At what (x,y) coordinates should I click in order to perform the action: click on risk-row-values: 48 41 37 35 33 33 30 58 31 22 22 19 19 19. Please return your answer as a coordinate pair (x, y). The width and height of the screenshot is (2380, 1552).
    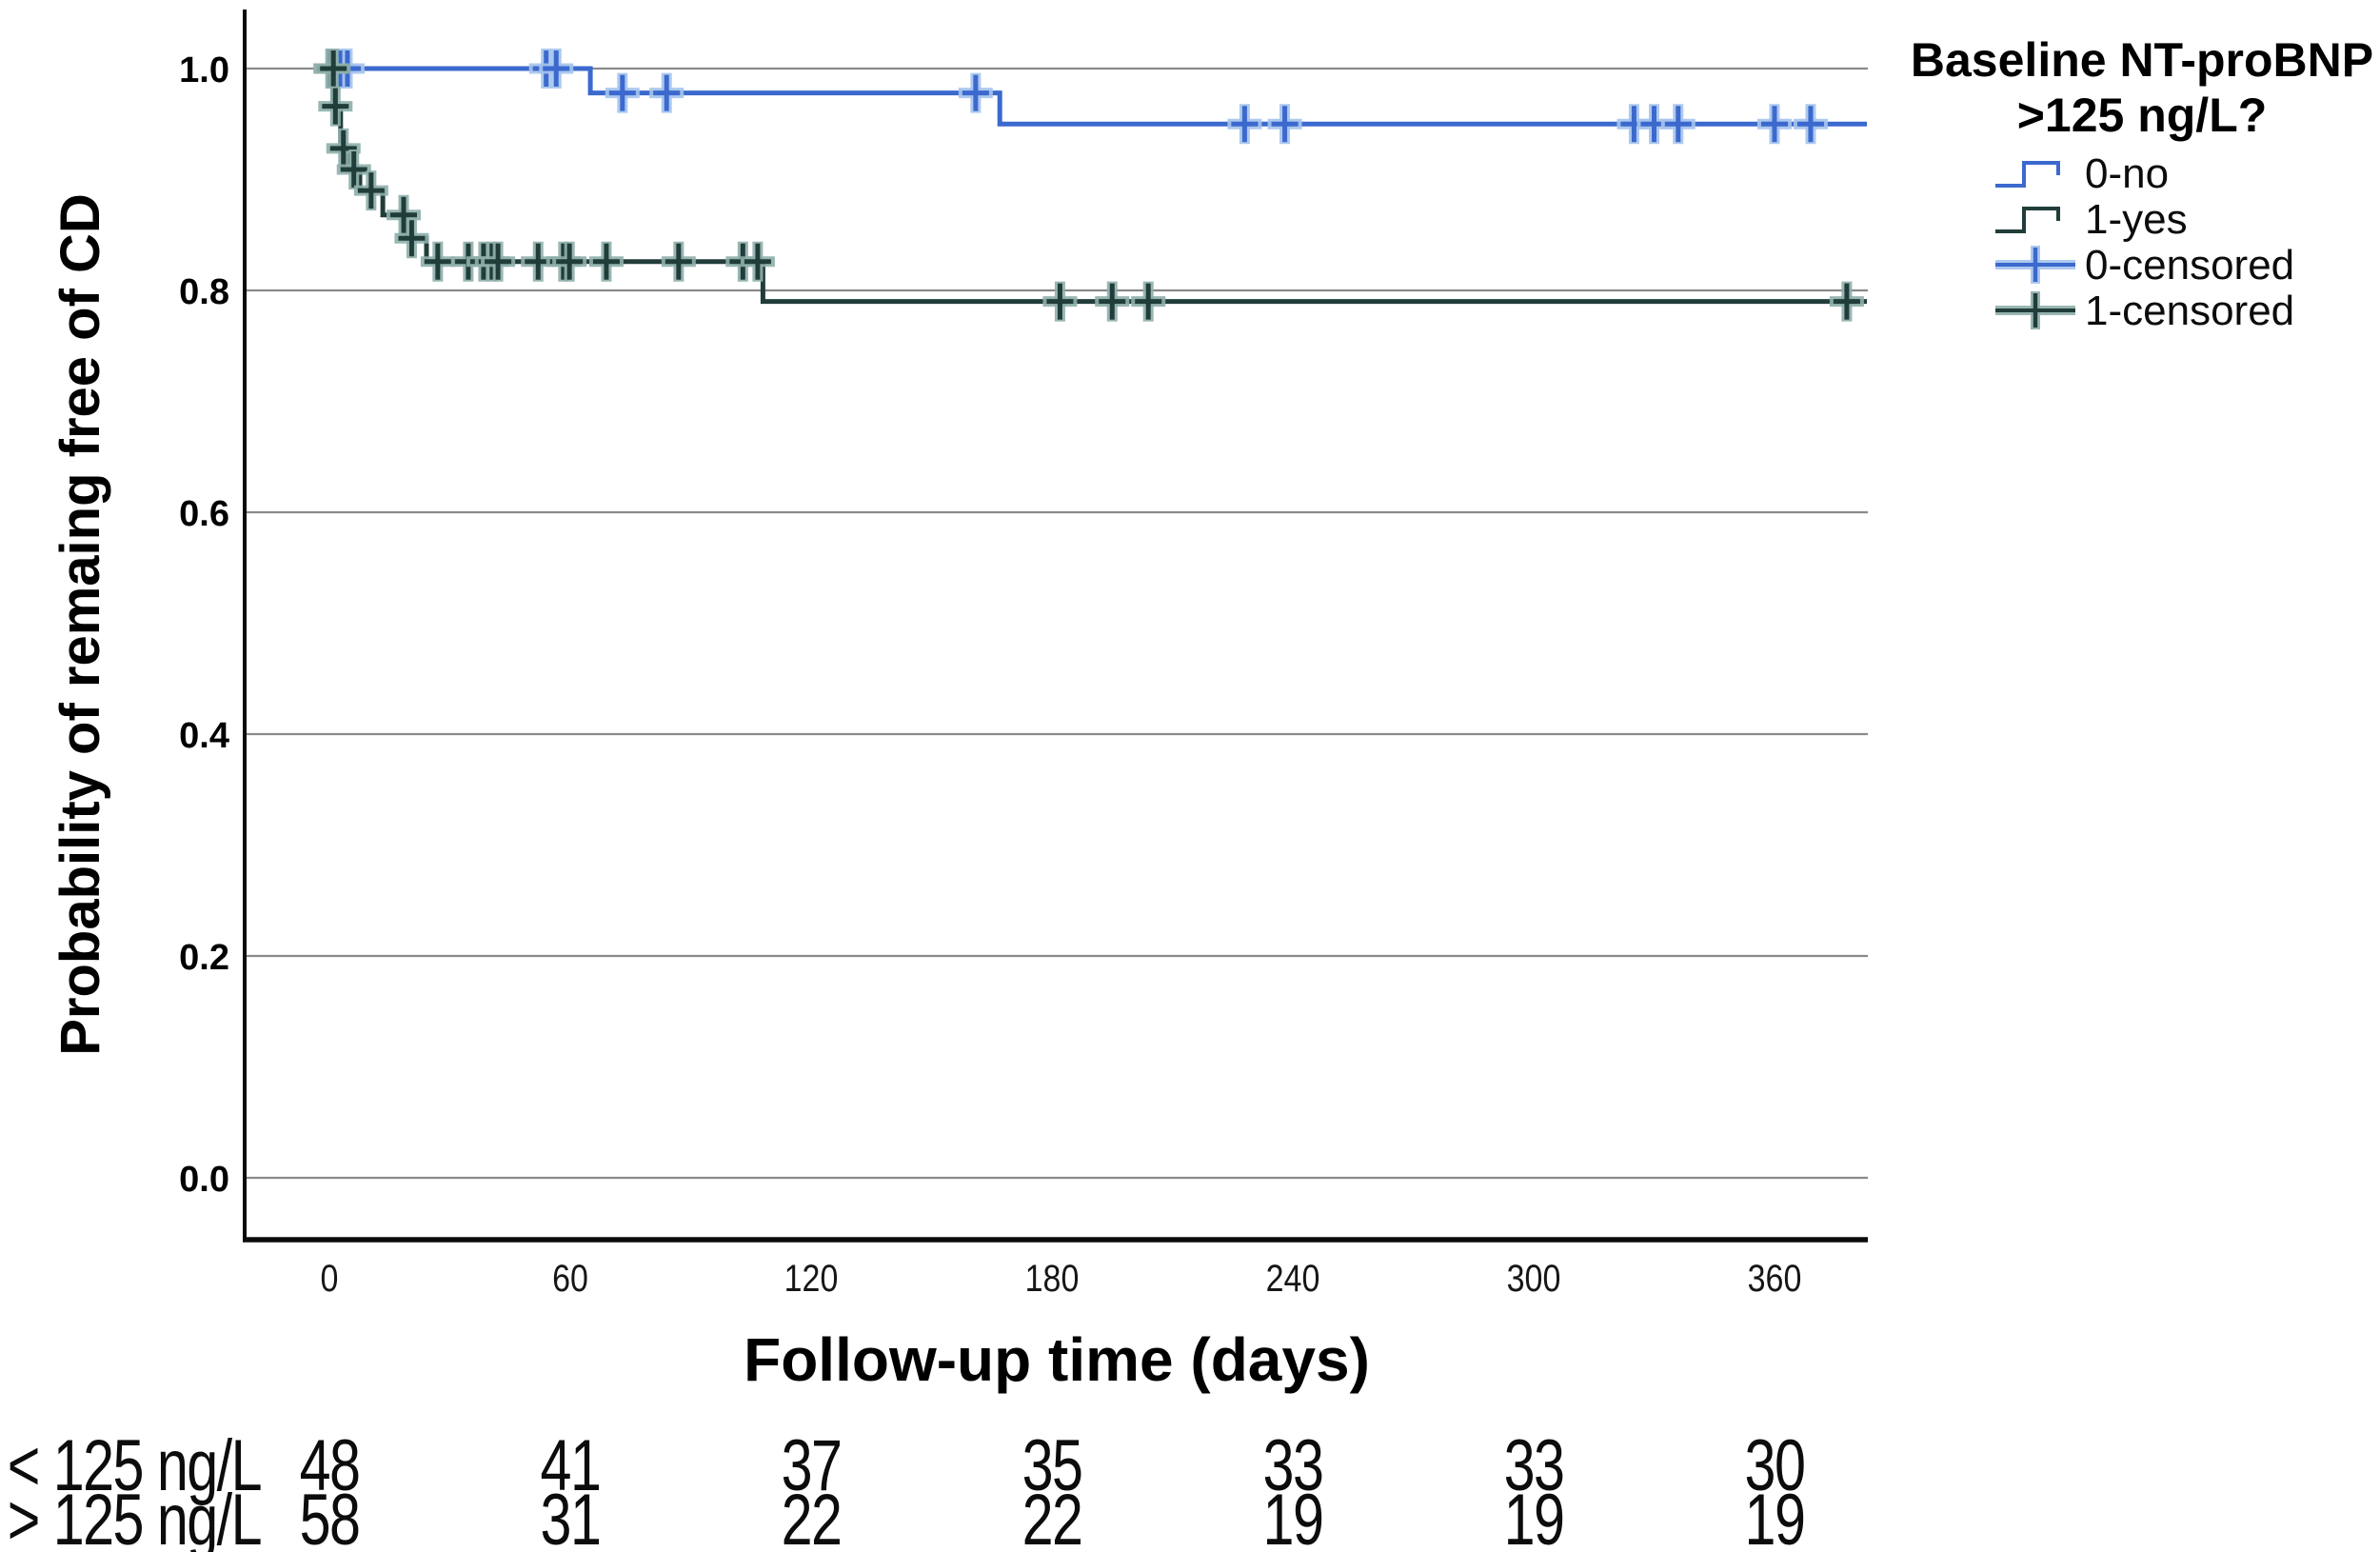
    Looking at the image, I should click on (1053, 1489).